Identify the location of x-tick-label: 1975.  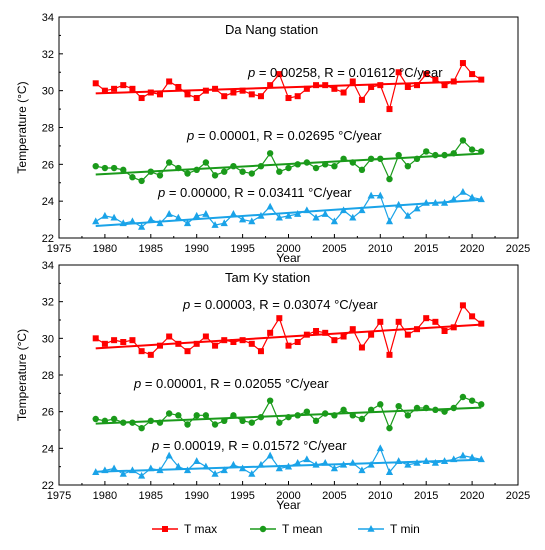
(59, 496).